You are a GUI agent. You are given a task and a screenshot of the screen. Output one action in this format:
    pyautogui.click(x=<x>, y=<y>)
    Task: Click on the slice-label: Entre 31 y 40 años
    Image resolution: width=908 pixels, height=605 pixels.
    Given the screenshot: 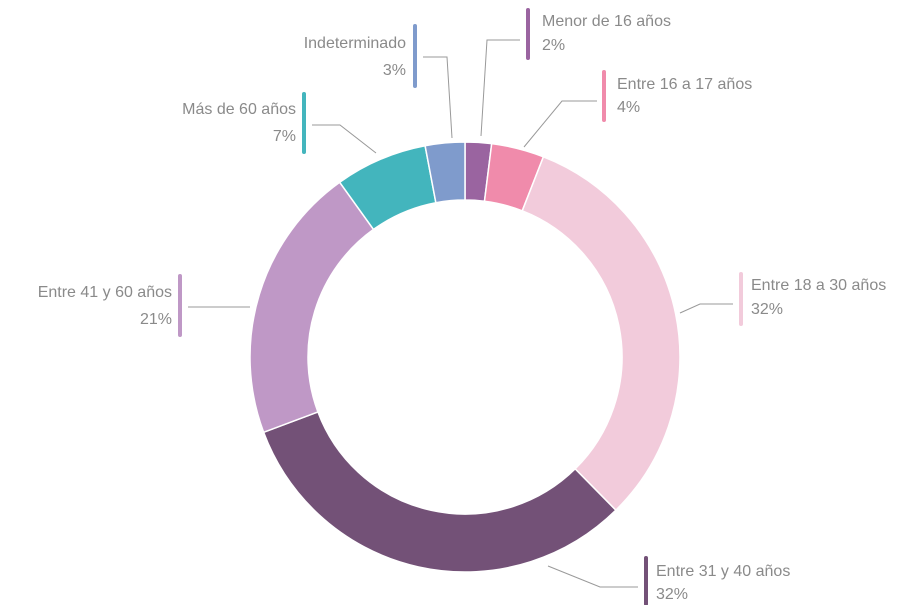 What is the action you would take?
    pyautogui.click(x=723, y=571)
    